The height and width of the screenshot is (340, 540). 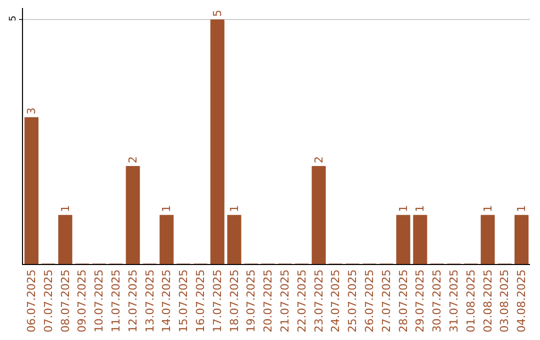 I want to click on x-tick-label: 09.07.2025, so click(x=82, y=300).